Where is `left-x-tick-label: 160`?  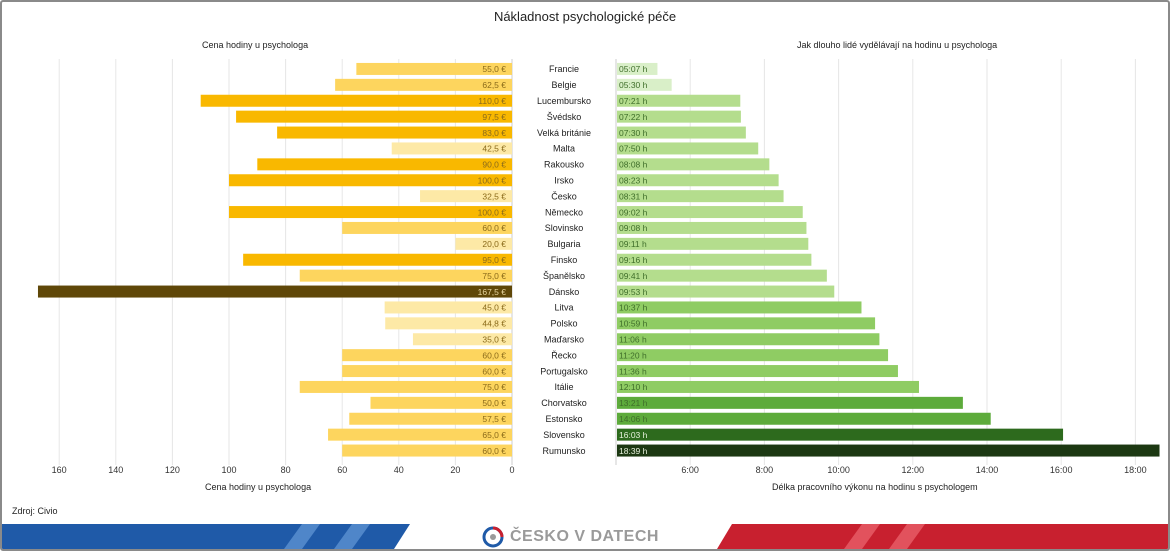
left-x-tick-label: 160 is located at coordinates (59, 470).